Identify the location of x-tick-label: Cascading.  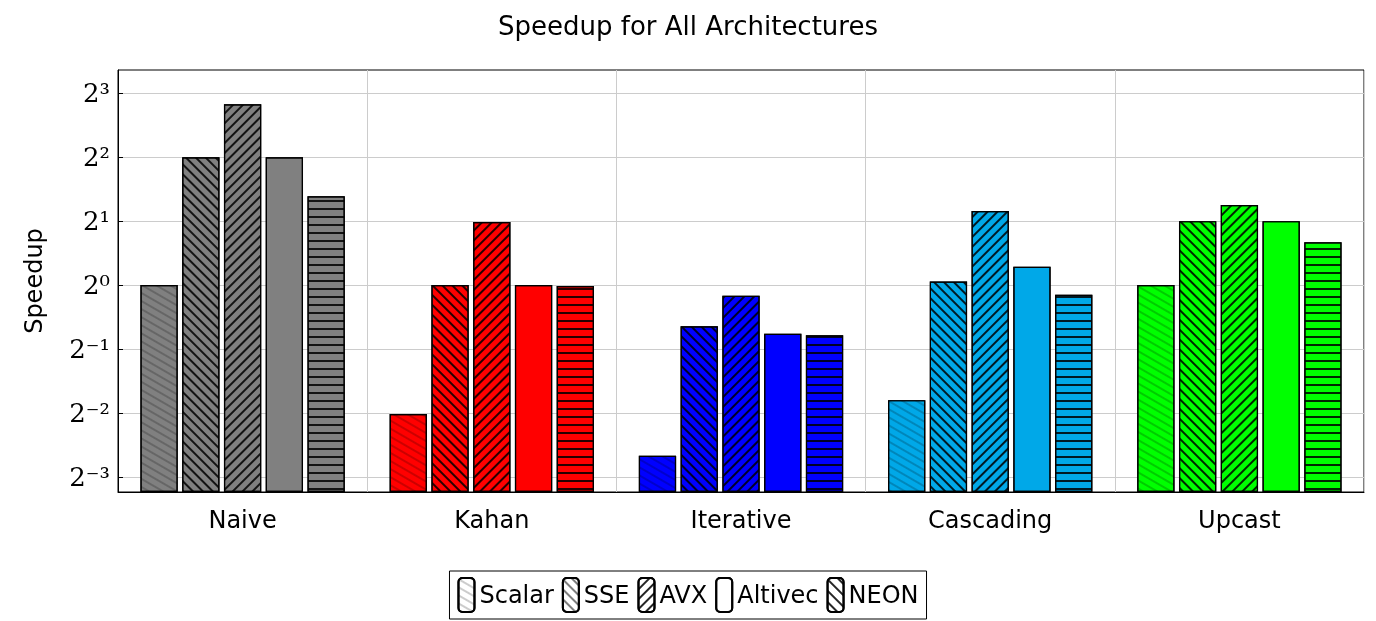
(990, 520).